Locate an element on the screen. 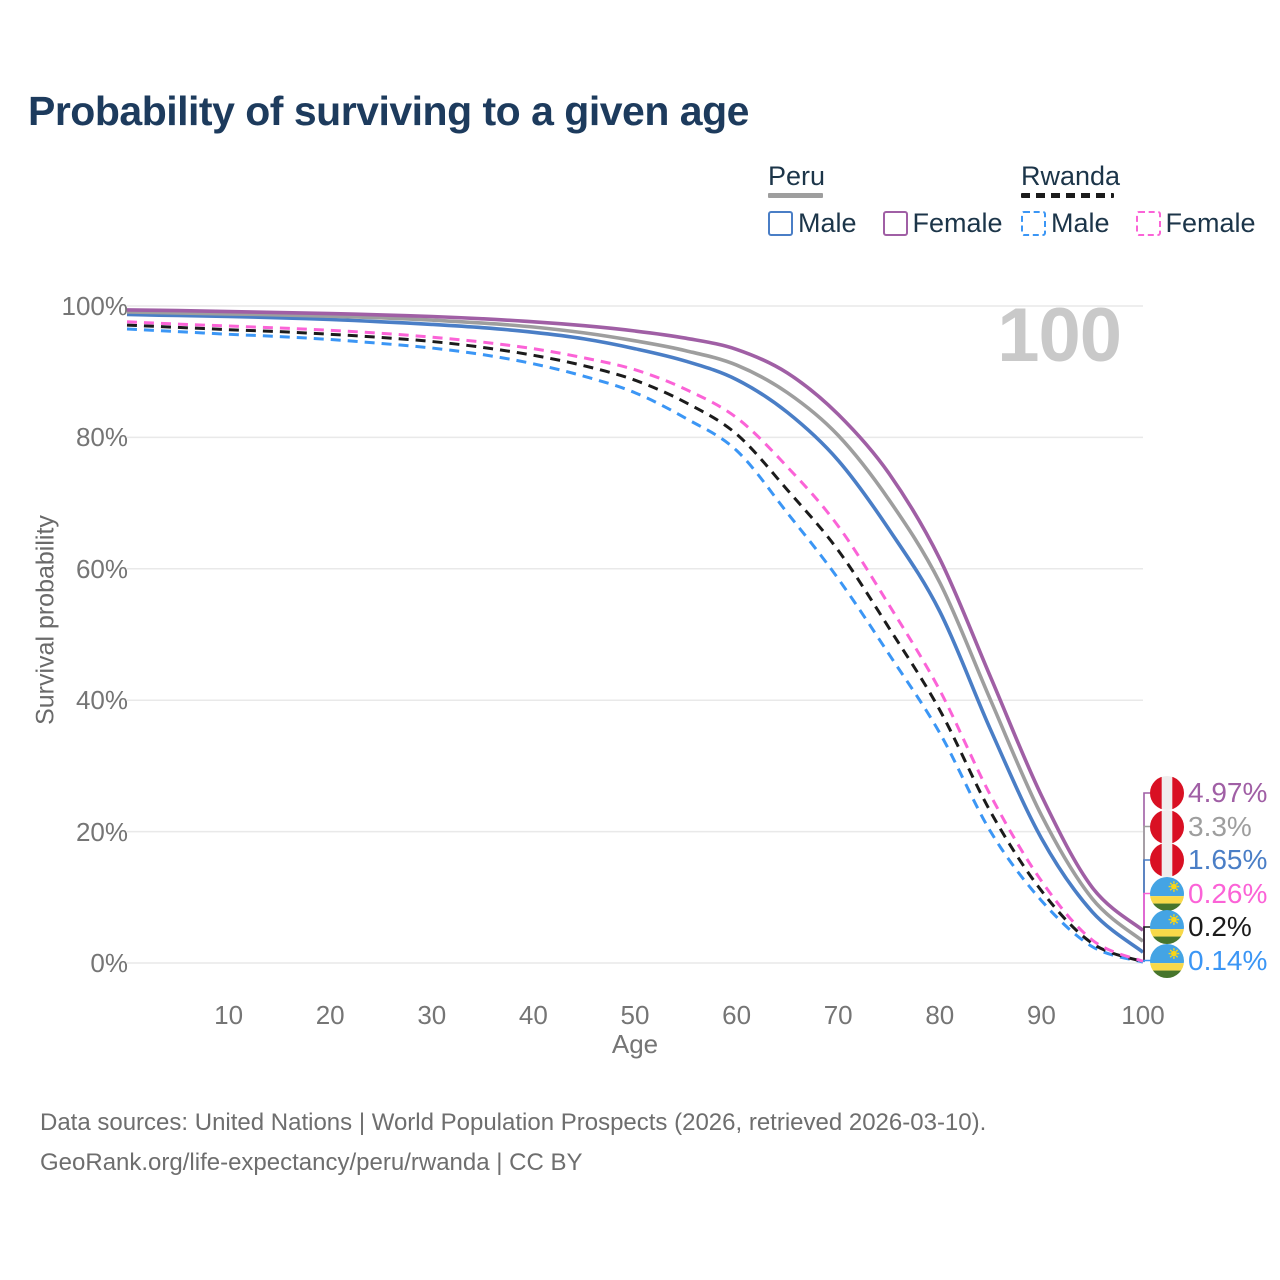 The width and height of the screenshot is (1280, 1280). end-label-value: 0.26% is located at coordinates (1228, 893).